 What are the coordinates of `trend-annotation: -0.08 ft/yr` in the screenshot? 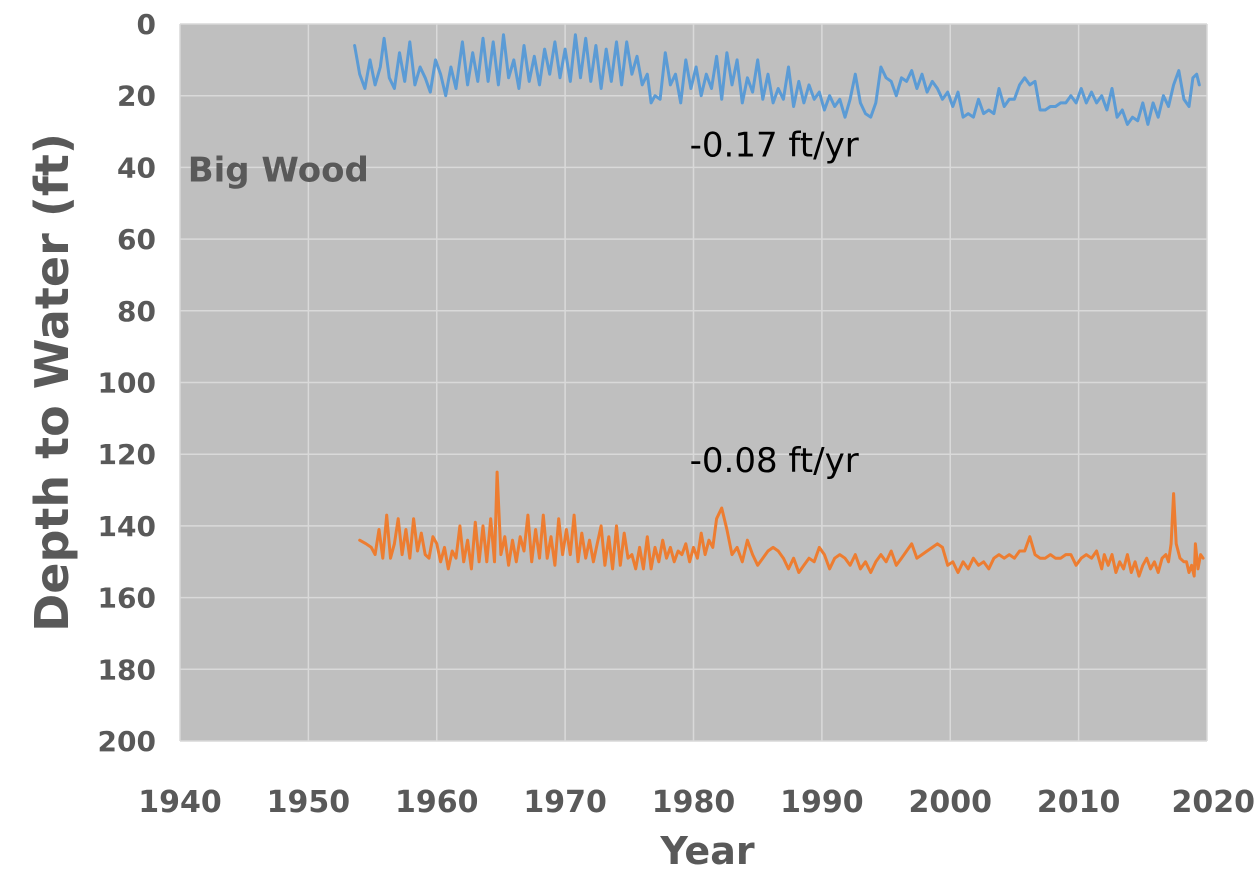 It's located at (774, 461).